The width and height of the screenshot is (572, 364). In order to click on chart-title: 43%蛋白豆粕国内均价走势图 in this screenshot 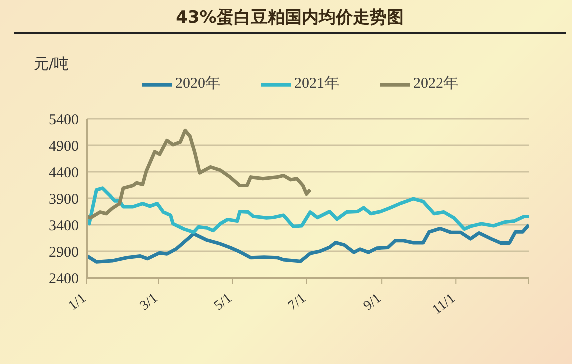, I will do `click(290, 19)`.